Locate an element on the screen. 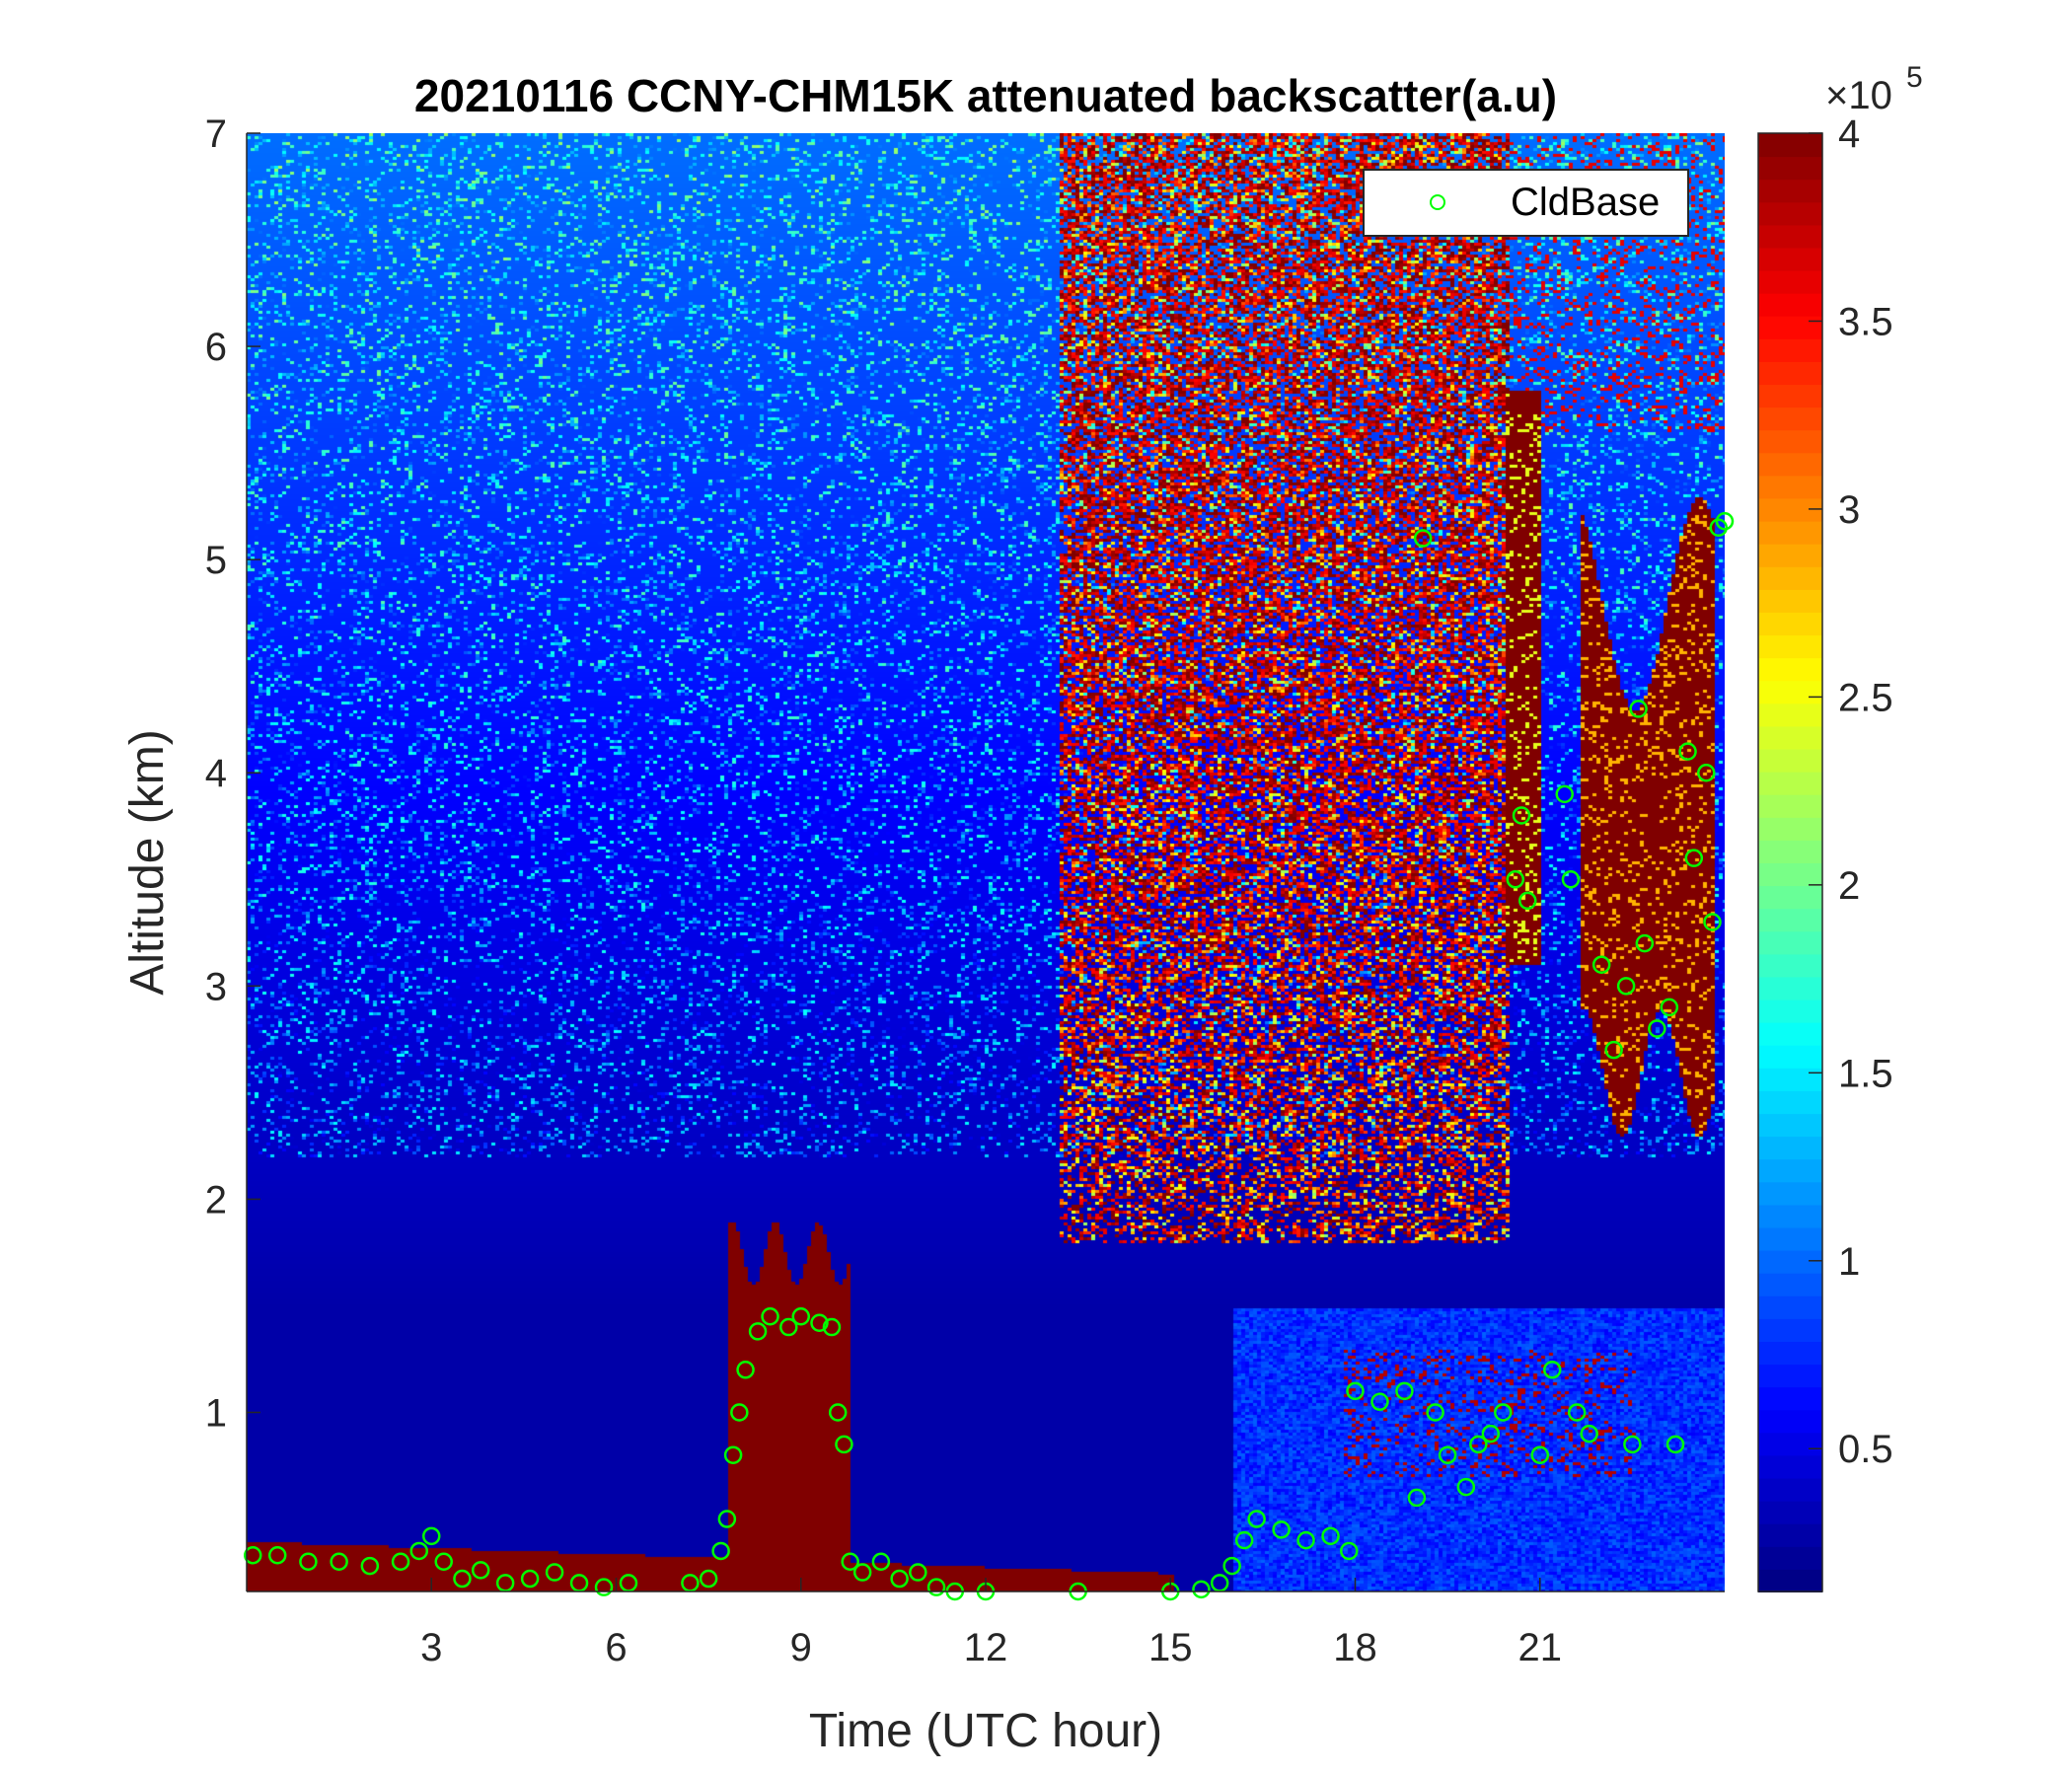  colorbar-exponent-power: 5 is located at coordinates (1914, 78).